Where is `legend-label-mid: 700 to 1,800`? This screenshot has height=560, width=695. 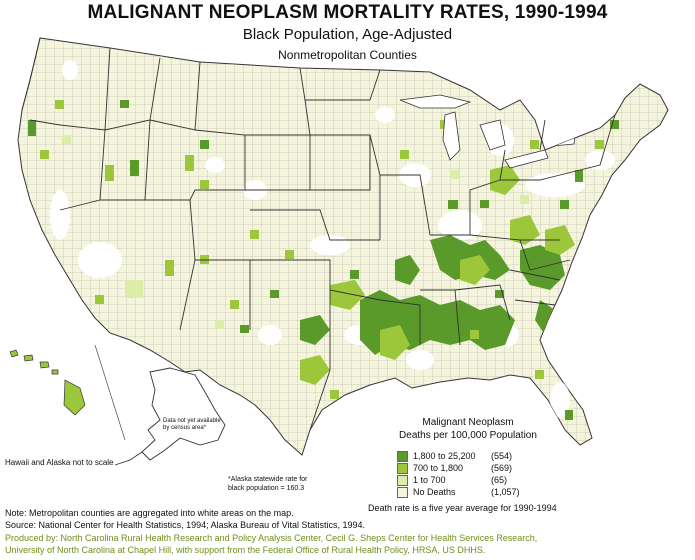 legend-label-mid: 700 to 1,800 is located at coordinates (438, 468).